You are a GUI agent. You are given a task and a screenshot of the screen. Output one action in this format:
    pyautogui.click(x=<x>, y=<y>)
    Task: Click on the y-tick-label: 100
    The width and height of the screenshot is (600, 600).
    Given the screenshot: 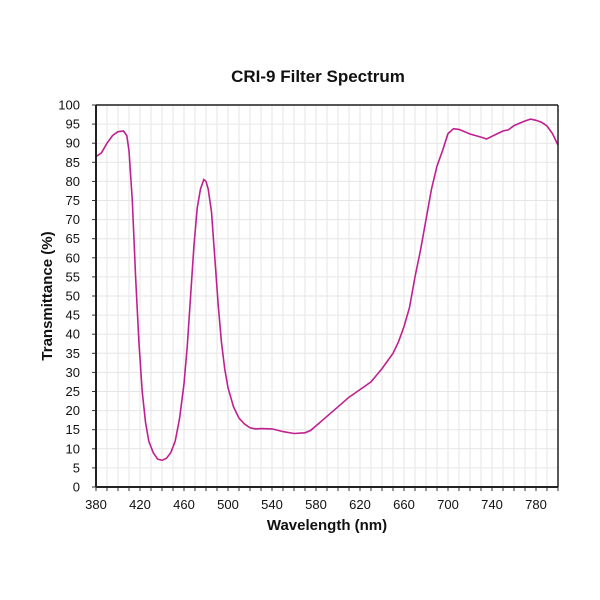 What is the action you would take?
    pyautogui.click(x=69, y=105)
    